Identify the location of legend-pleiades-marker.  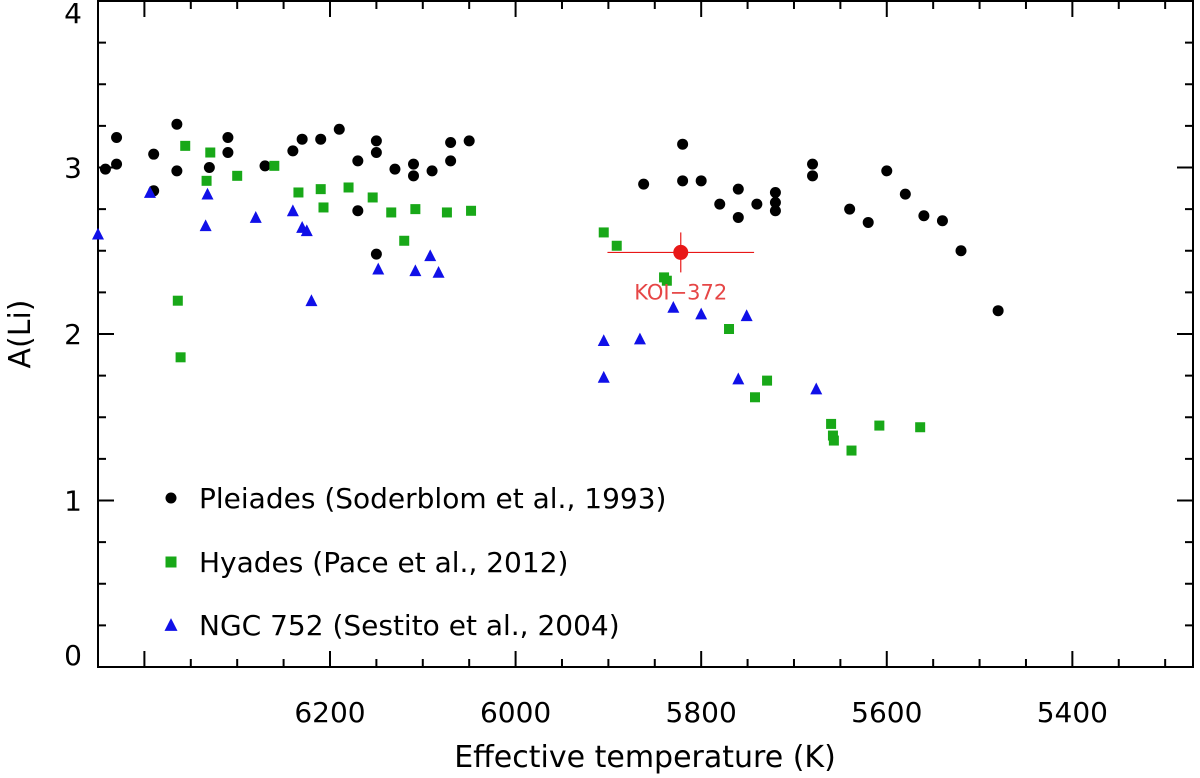
(171, 498).